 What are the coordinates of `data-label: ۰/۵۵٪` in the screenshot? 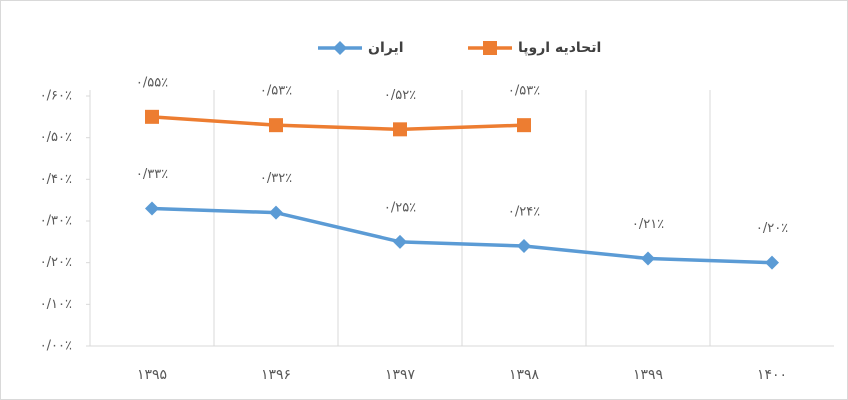 It's located at (152, 82).